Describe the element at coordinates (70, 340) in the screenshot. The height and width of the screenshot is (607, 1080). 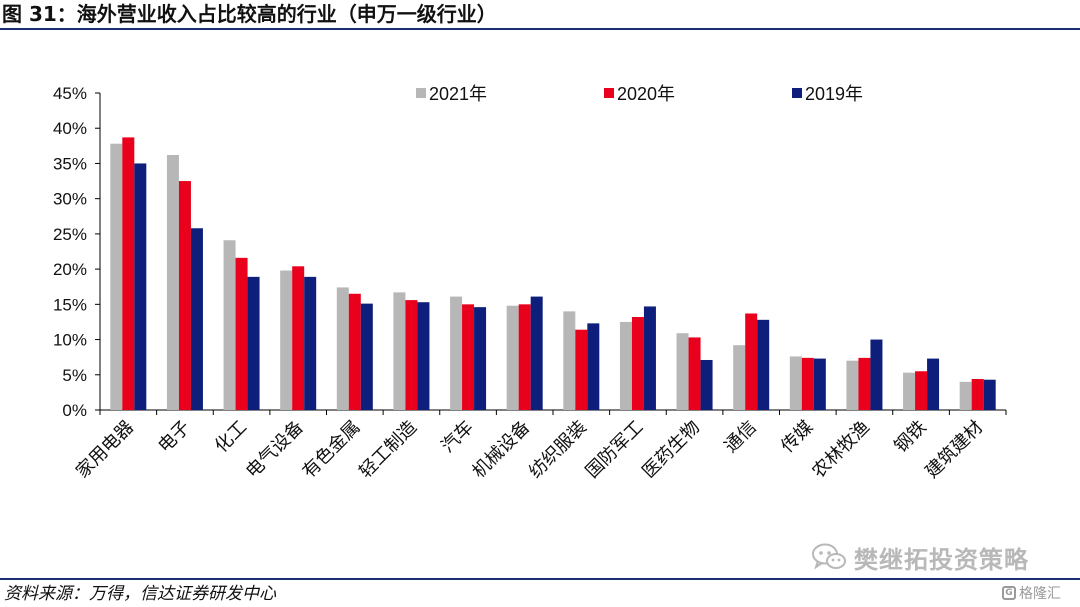
I see `y-tick-label: 10%` at that location.